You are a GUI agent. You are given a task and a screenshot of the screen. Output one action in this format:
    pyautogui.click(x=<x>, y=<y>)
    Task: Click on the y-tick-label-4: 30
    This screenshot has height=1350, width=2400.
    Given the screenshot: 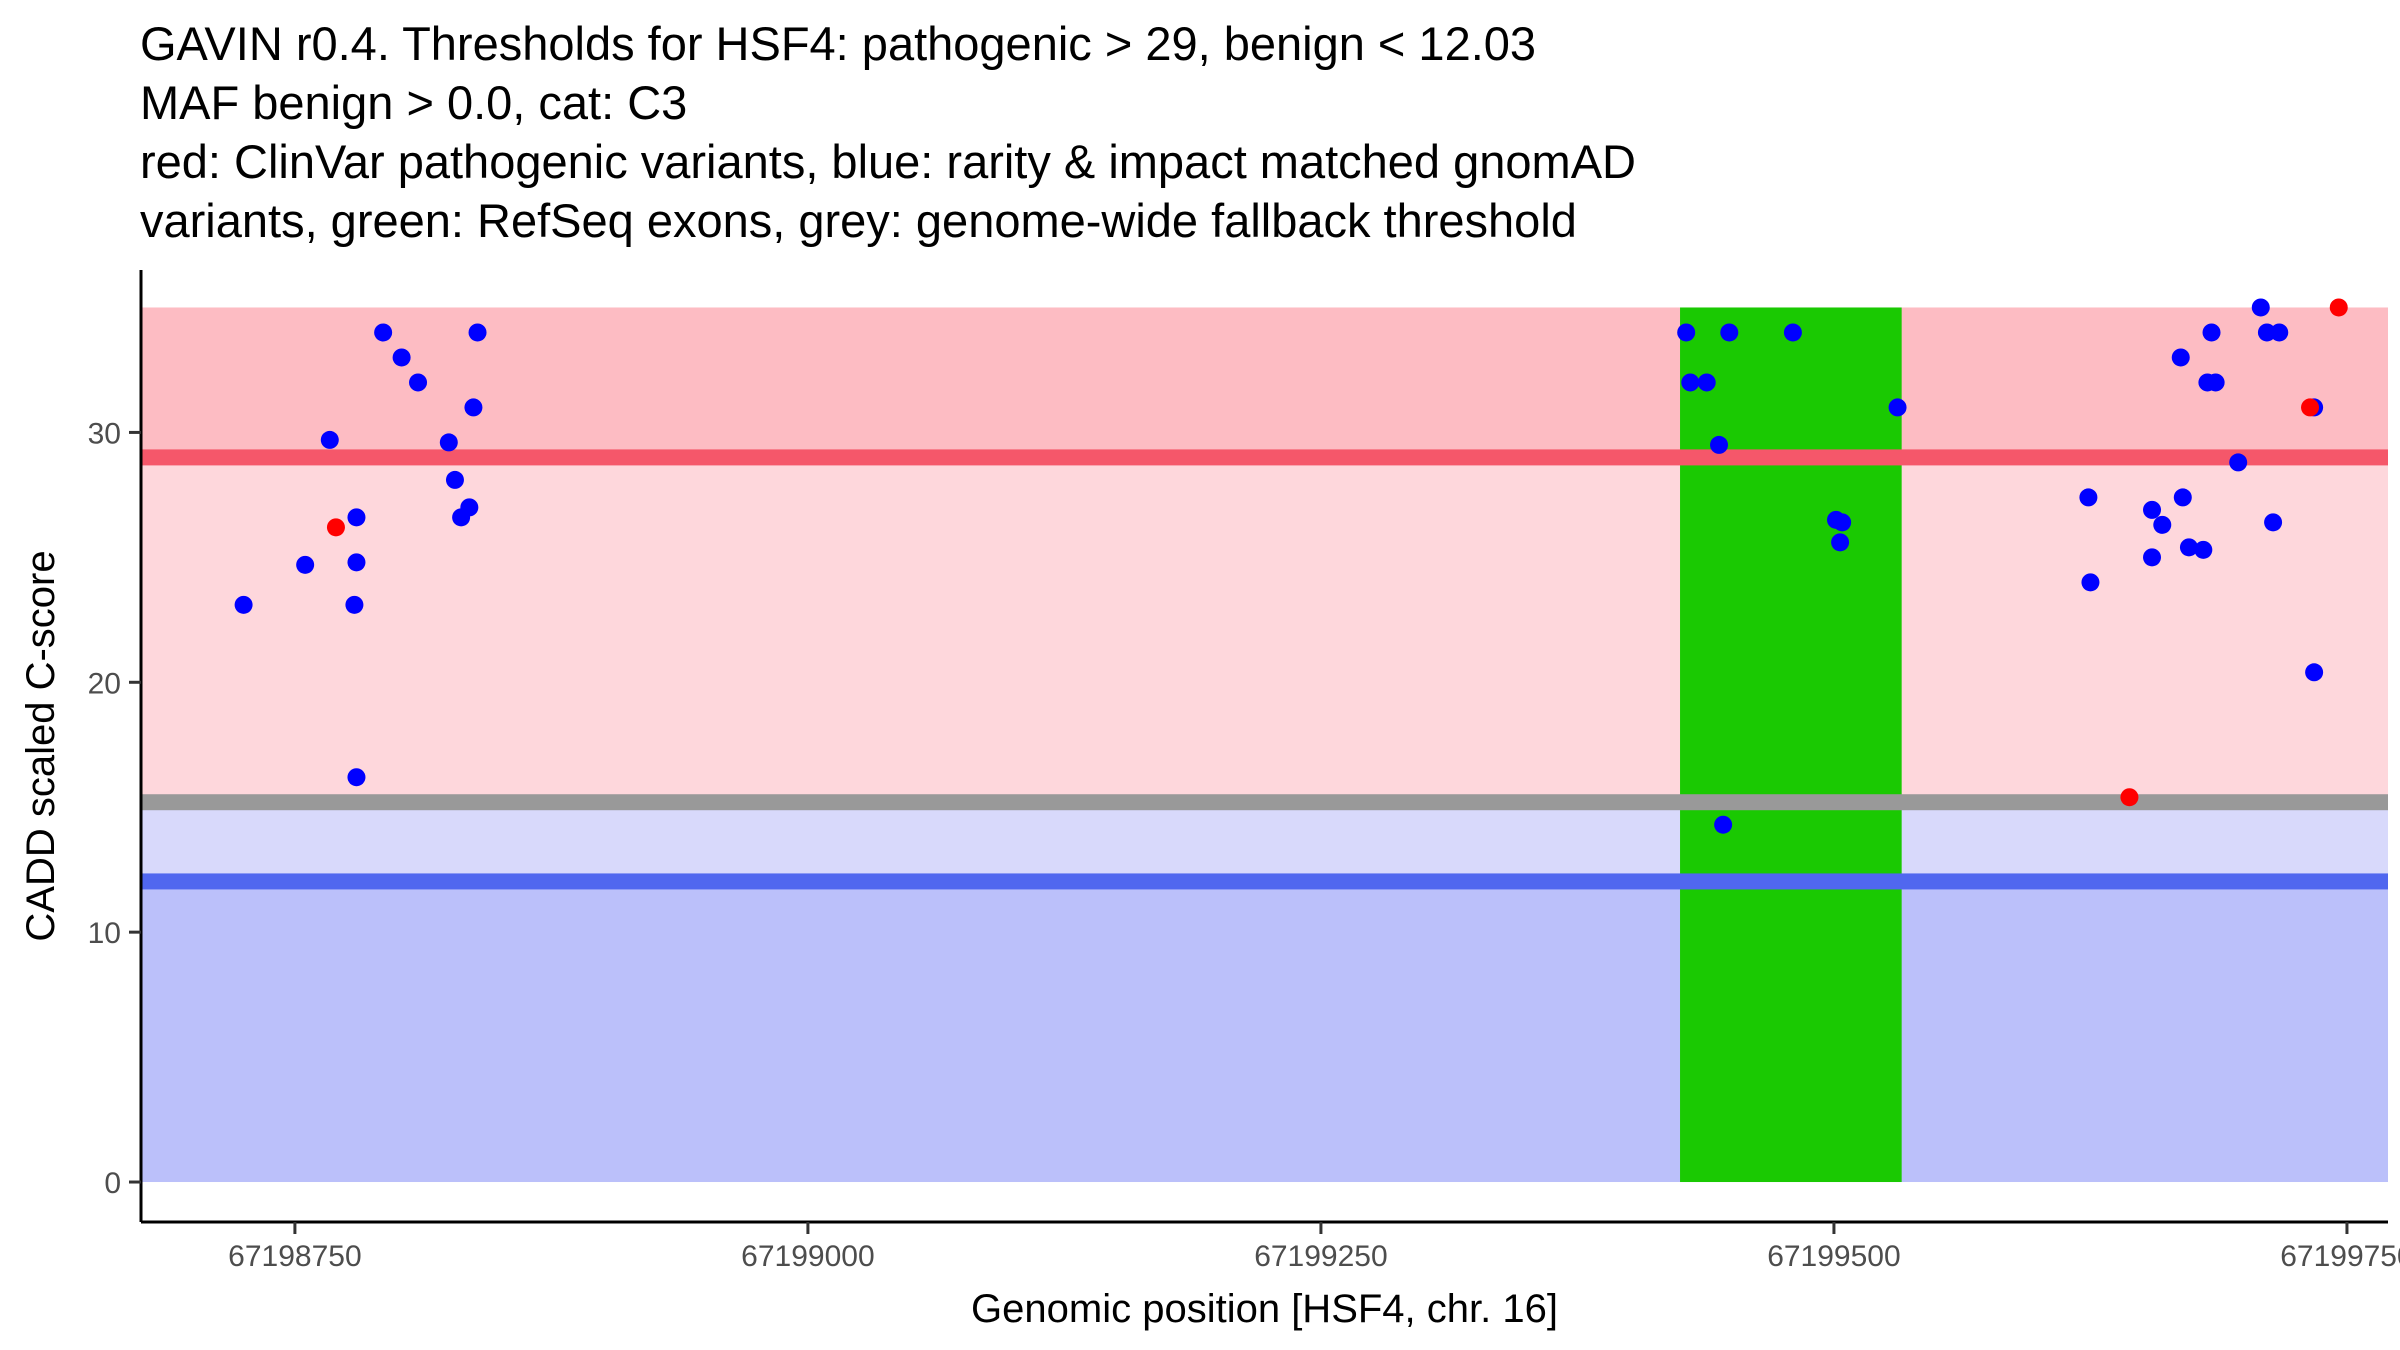 What is the action you would take?
    pyautogui.click(x=104, y=433)
    